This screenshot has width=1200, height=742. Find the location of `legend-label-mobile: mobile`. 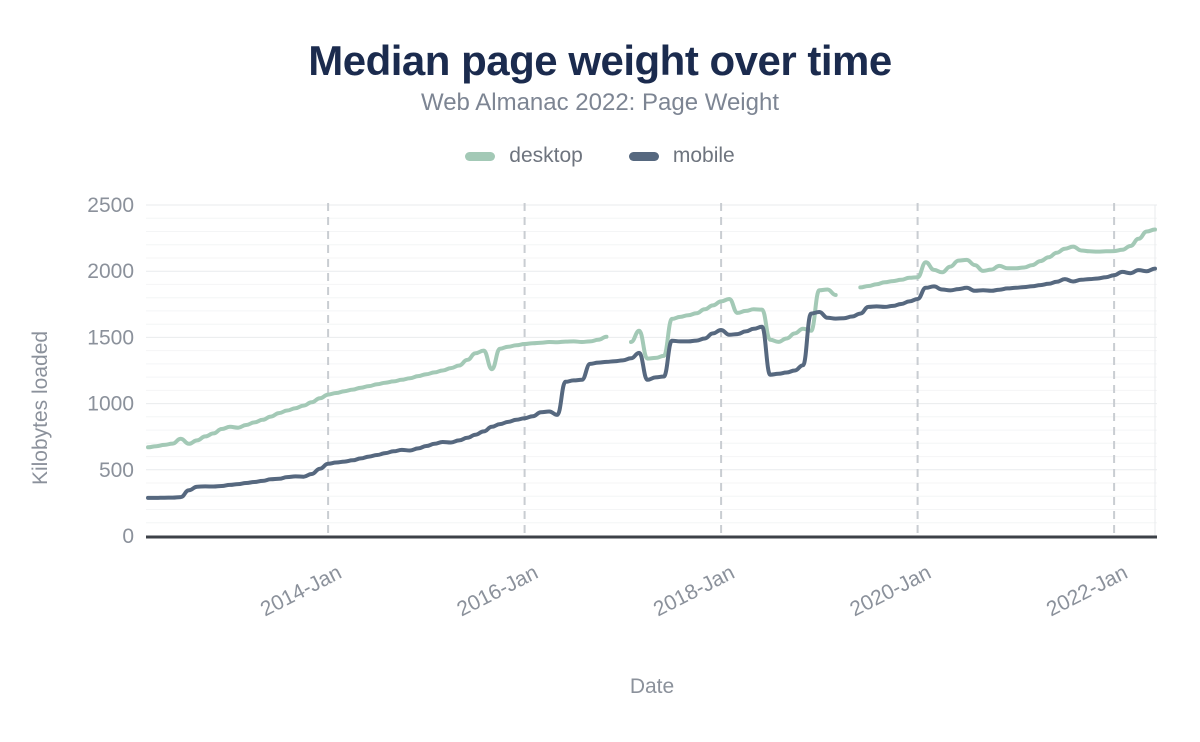

legend-label-mobile: mobile is located at coordinates (703, 155).